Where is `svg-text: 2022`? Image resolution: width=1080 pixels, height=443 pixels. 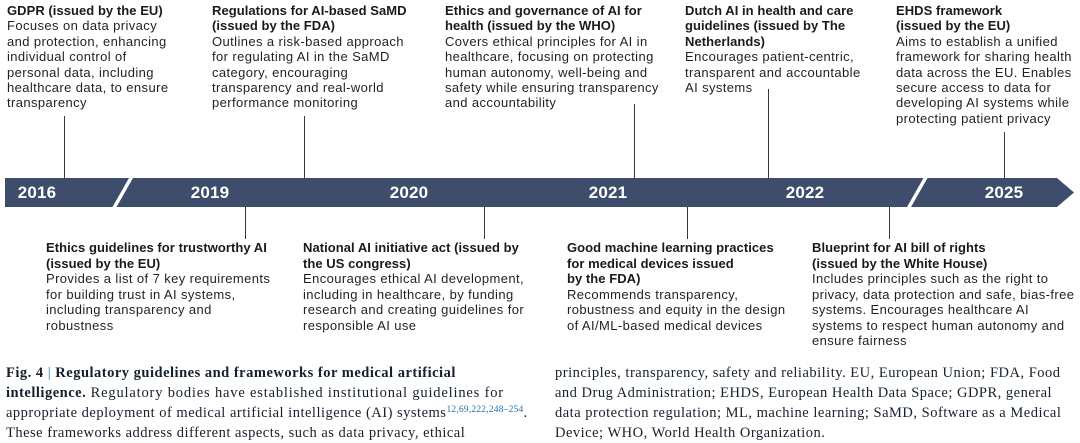
svg-text: 2022 is located at coordinates (805, 192).